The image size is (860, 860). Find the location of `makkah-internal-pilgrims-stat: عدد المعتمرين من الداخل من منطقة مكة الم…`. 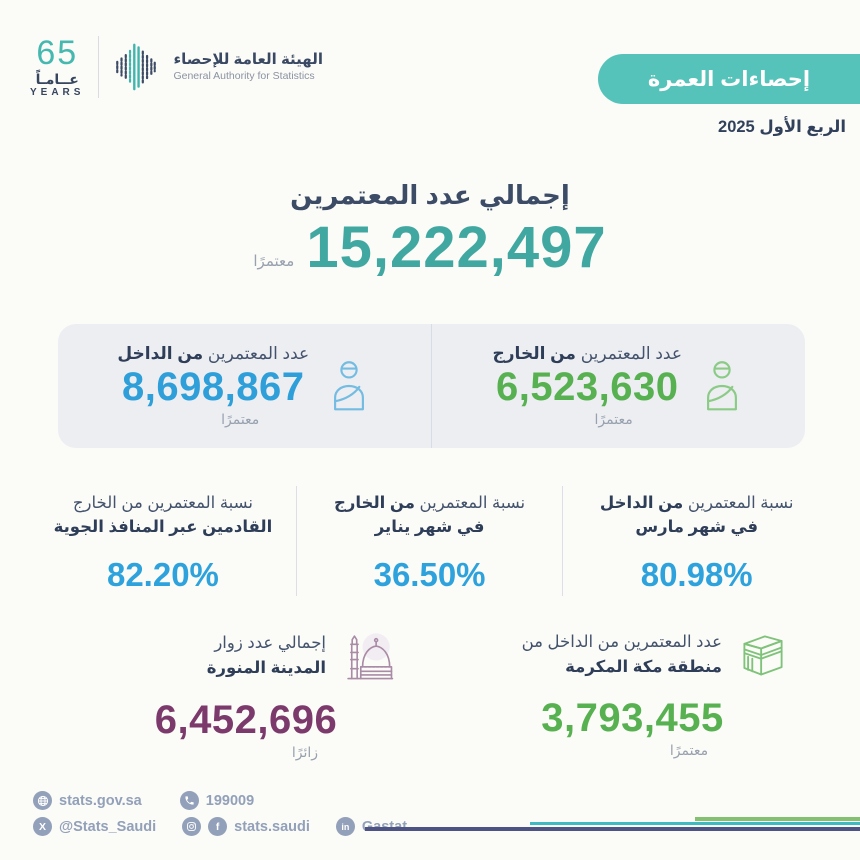

makkah-internal-pilgrims-stat: عدد المعتمرين من الداخل من منطقة مكة الم… is located at coordinates (632, 693).